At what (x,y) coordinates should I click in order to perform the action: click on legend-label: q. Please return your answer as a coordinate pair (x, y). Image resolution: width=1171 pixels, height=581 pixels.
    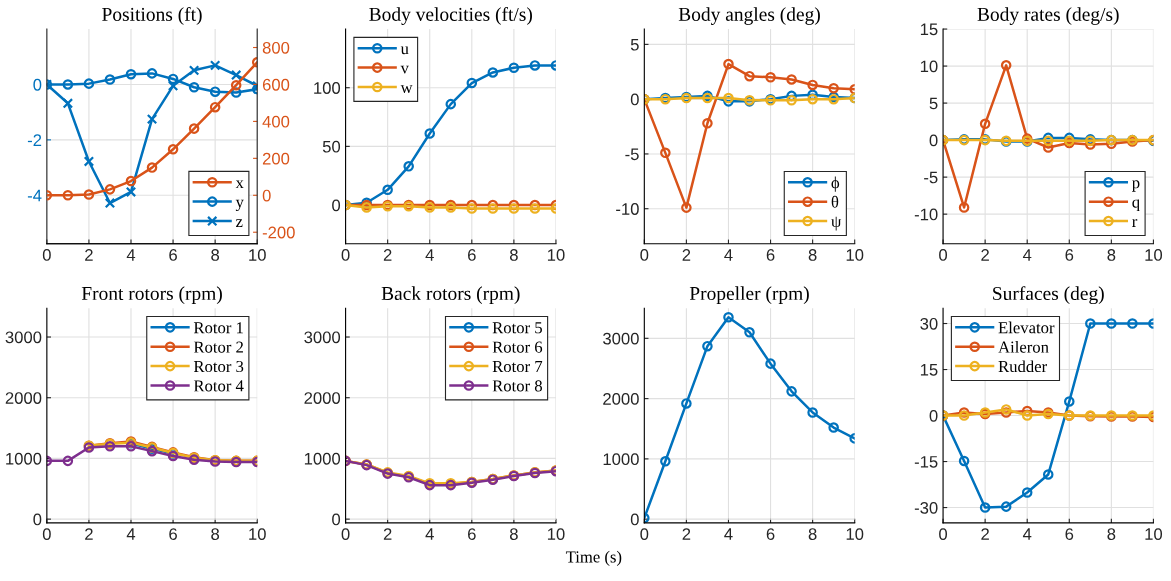
    Looking at the image, I should click on (1136, 205).